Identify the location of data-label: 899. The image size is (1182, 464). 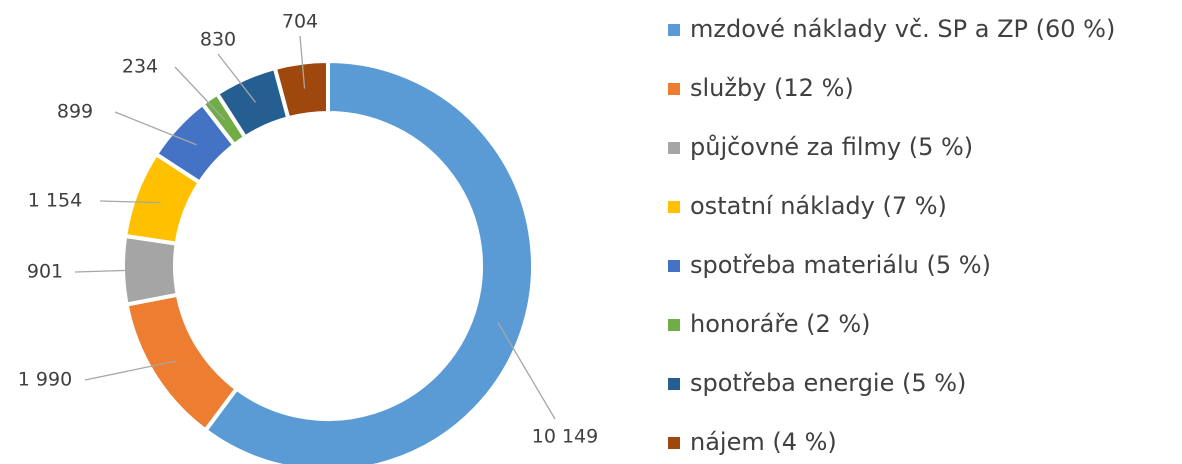
(75, 112).